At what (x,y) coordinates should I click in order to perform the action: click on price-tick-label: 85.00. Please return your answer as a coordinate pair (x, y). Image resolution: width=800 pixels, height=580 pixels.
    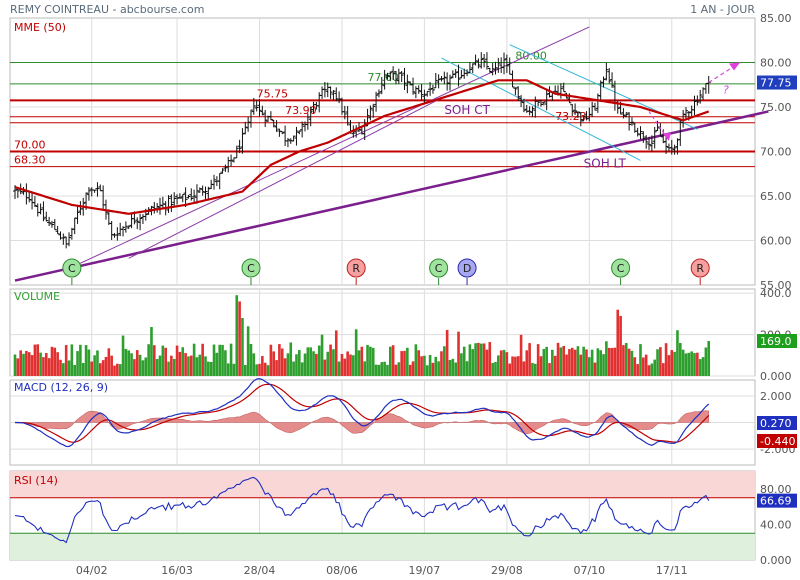
    Looking at the image, I should click on (776, 18).